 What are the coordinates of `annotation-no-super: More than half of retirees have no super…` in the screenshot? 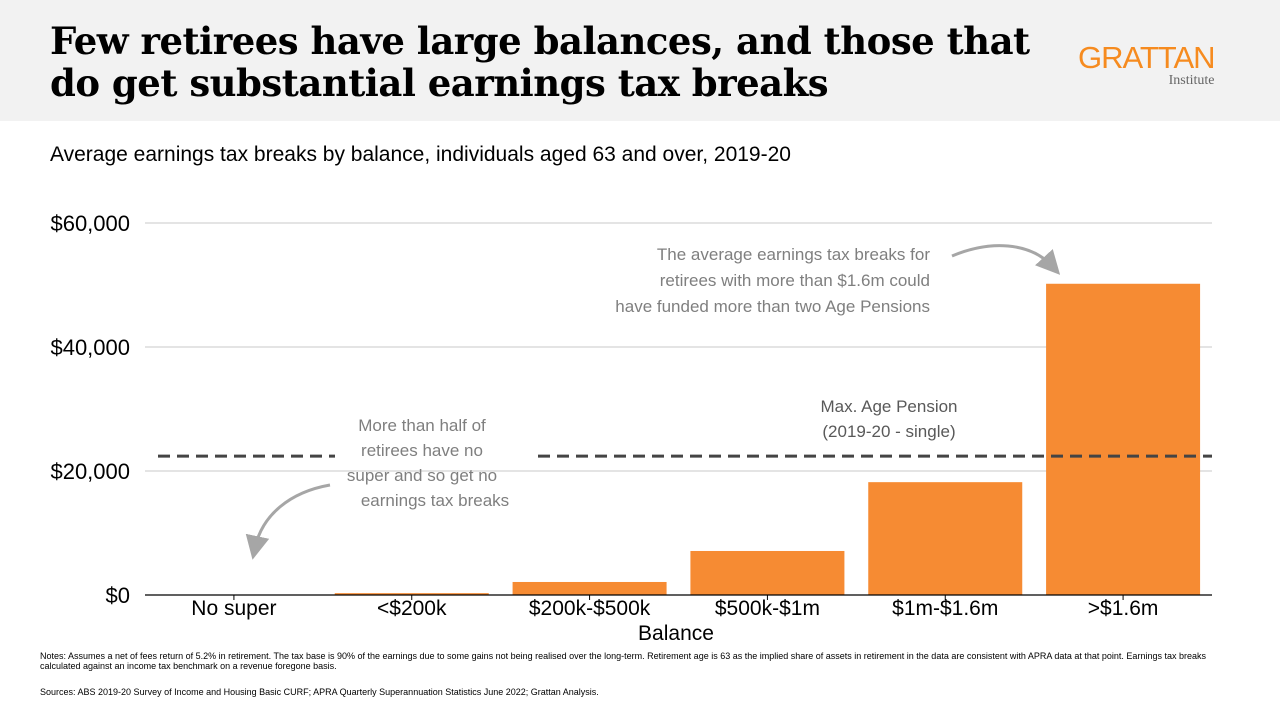 It's located at (428, 463).